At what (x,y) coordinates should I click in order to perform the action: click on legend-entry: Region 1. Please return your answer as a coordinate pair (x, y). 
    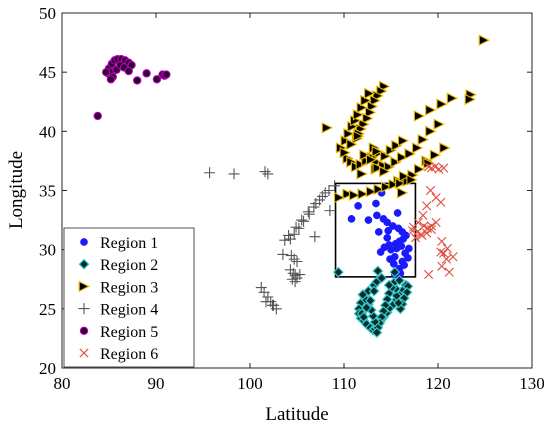
    Looking at the image, I should click on (119, 243).